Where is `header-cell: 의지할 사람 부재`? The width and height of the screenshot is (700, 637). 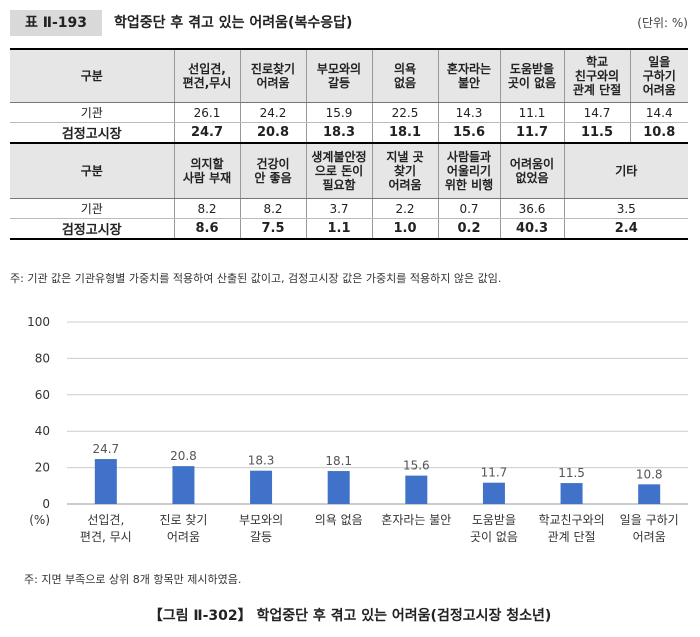 header-cell: 의지할 사람 부재 is located at coordinates (207, 170).